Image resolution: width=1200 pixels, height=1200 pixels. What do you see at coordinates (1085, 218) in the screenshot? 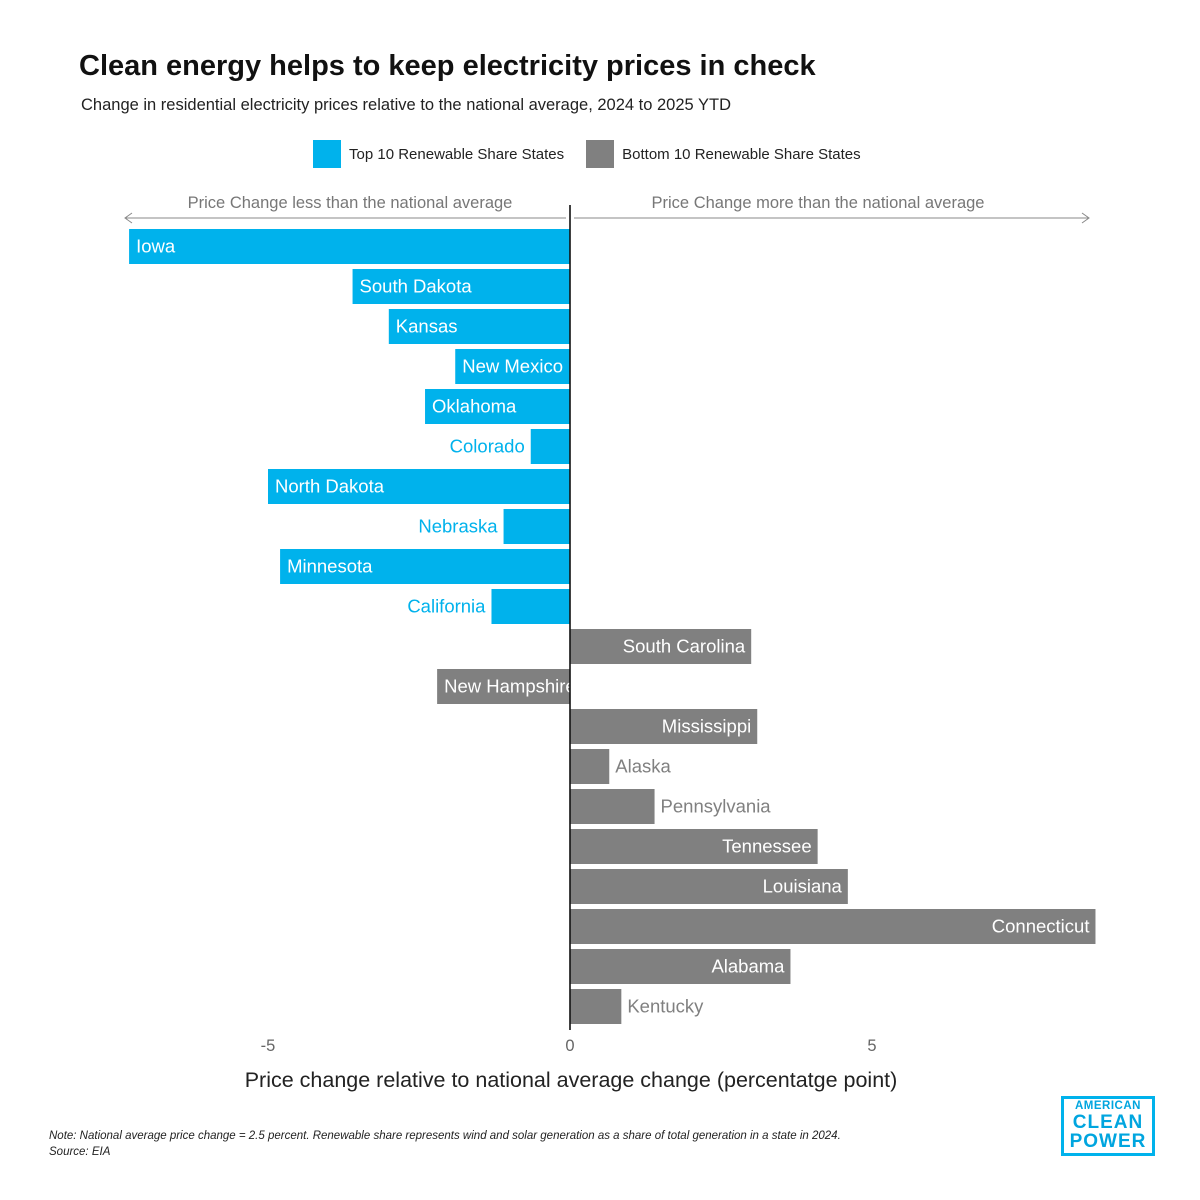
I see `right-arrow-head` at bounding box center [1085, 218].